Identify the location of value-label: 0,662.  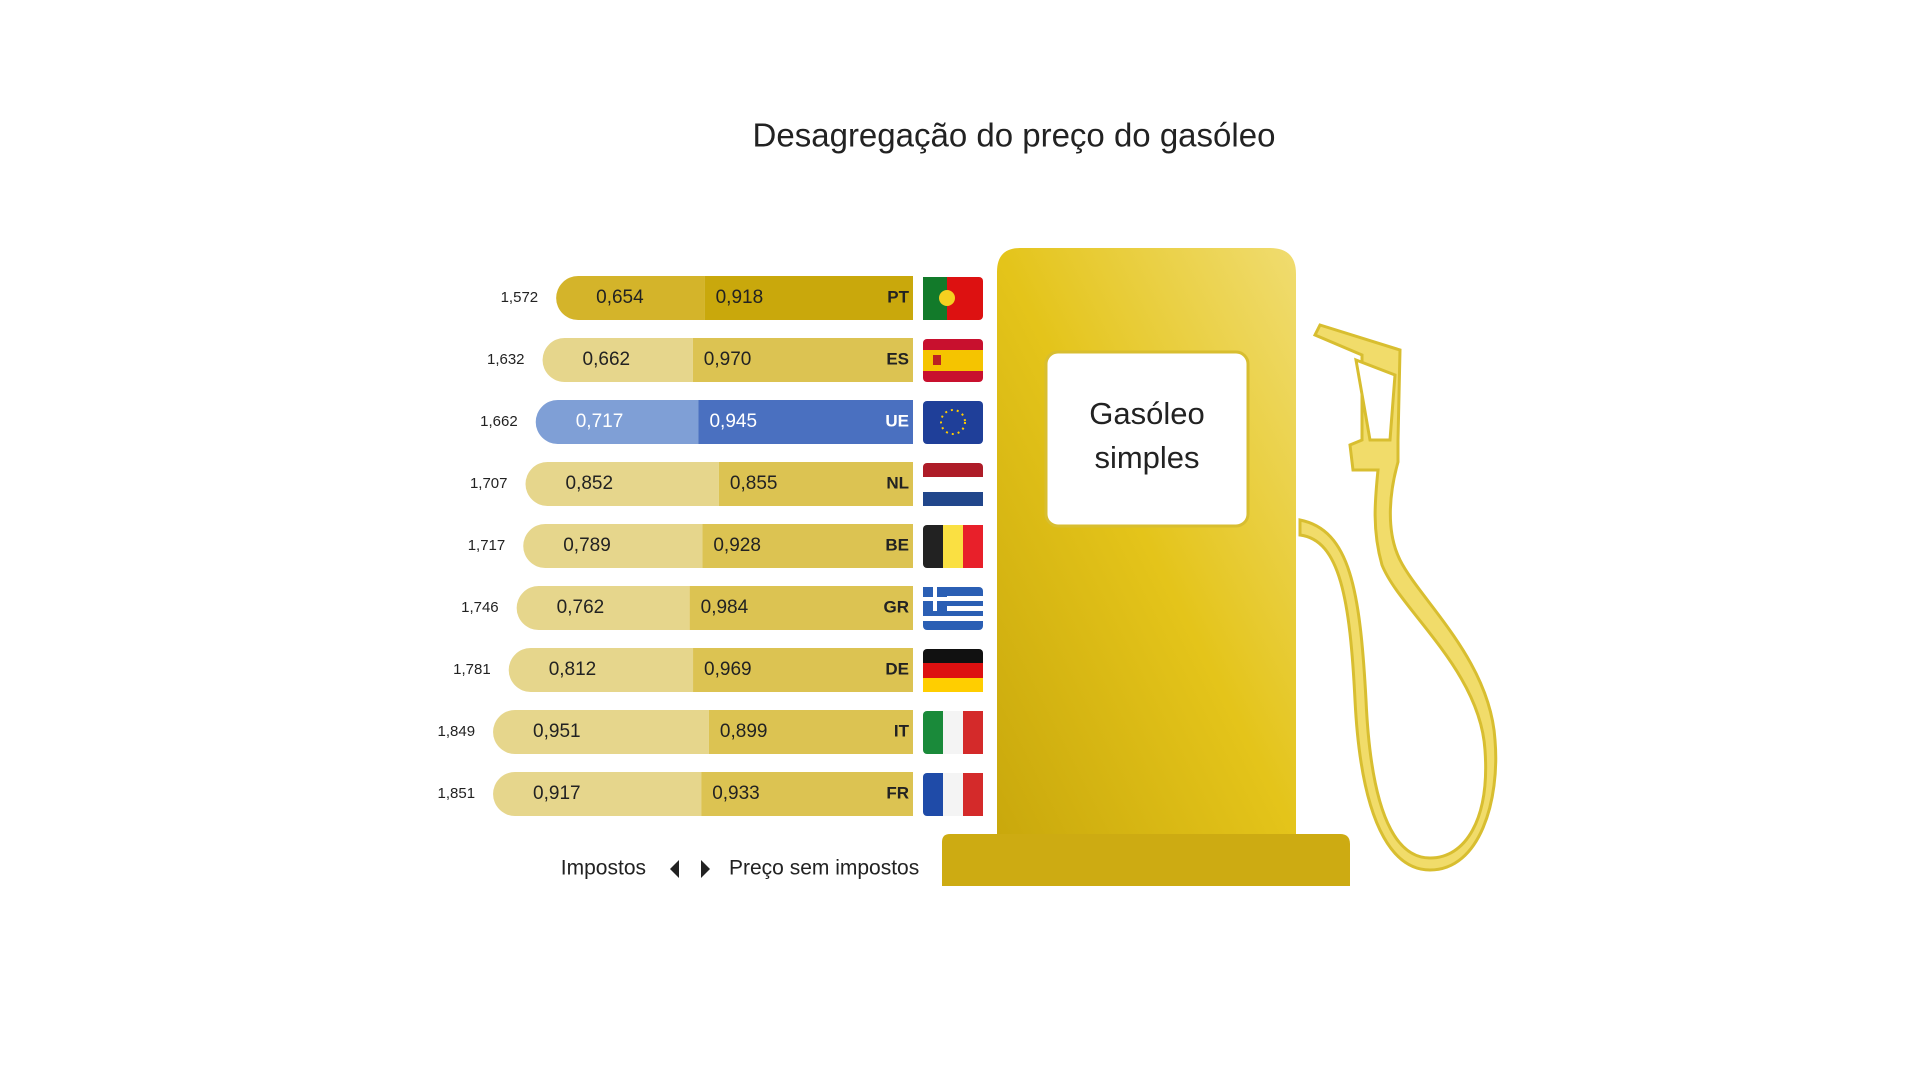
(607, 359).